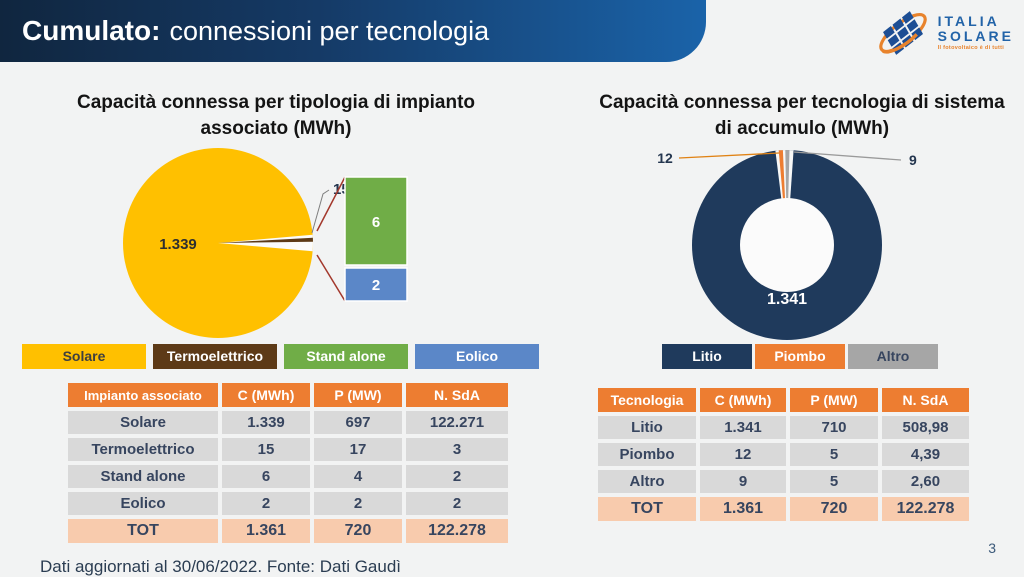  Describe the element at coordinates (707, 356) in the screenshot. I see `legend-item-litio: Litio` at that location.